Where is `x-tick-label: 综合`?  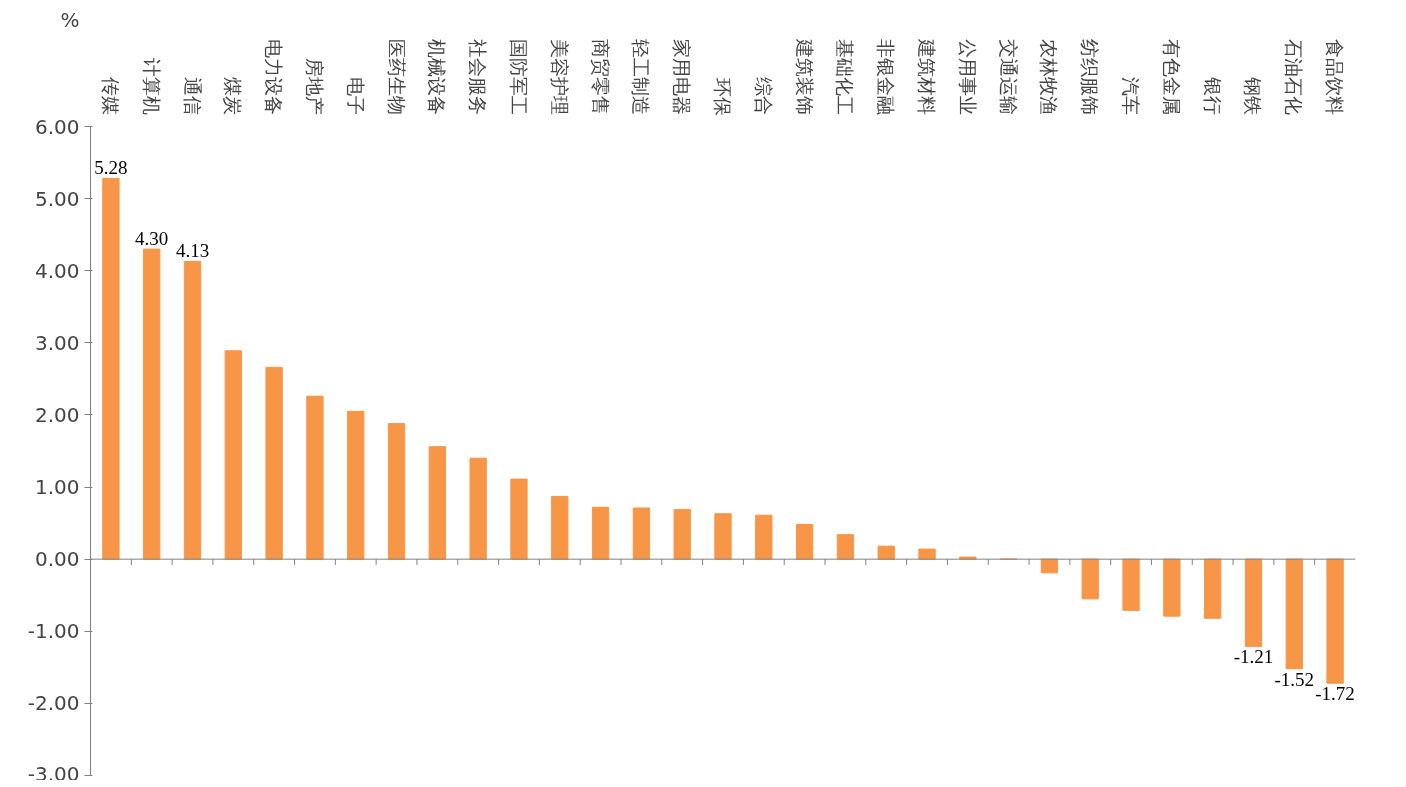
x-tick-label: 综合 is located at coordinates (763, 96).